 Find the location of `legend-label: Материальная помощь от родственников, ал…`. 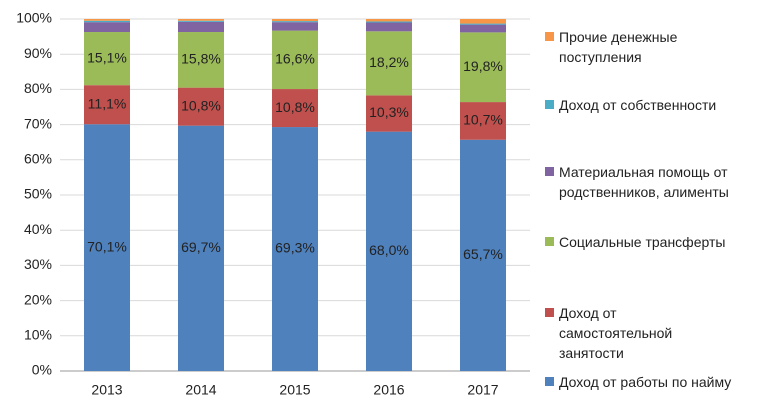

legend-label: Материальная помощь от родственников, ал… is located at coordinates (644, 182).